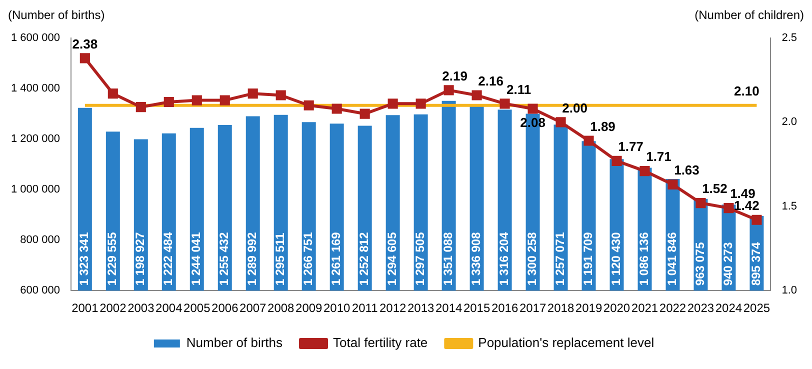  Describe the element at coordinates (448, 259) in the screenshot. I see `data-label: 1 351 088` at that location.